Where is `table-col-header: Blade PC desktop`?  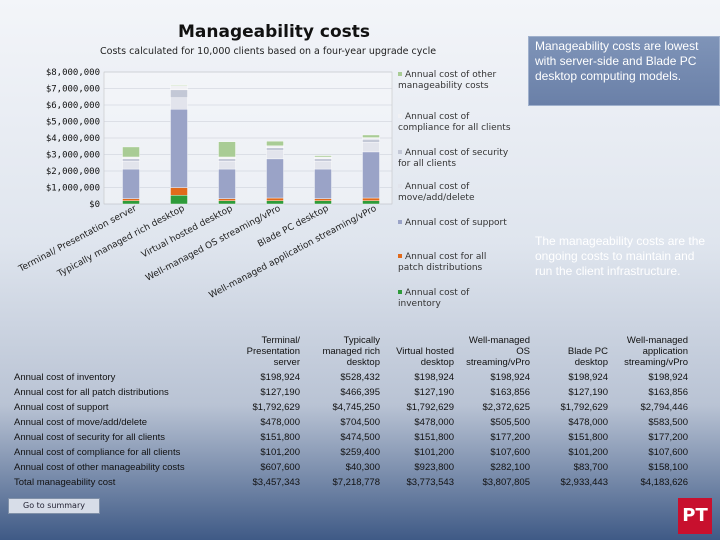 table-col-header: Blade PC desktop is located at coordinates (587, 357).